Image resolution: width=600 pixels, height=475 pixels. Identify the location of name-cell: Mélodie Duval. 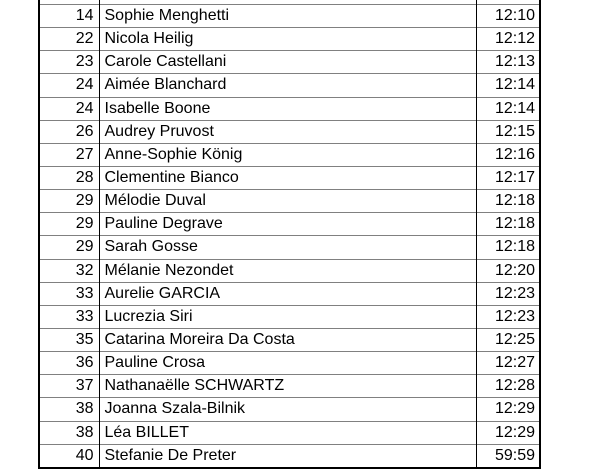
(287, 201).